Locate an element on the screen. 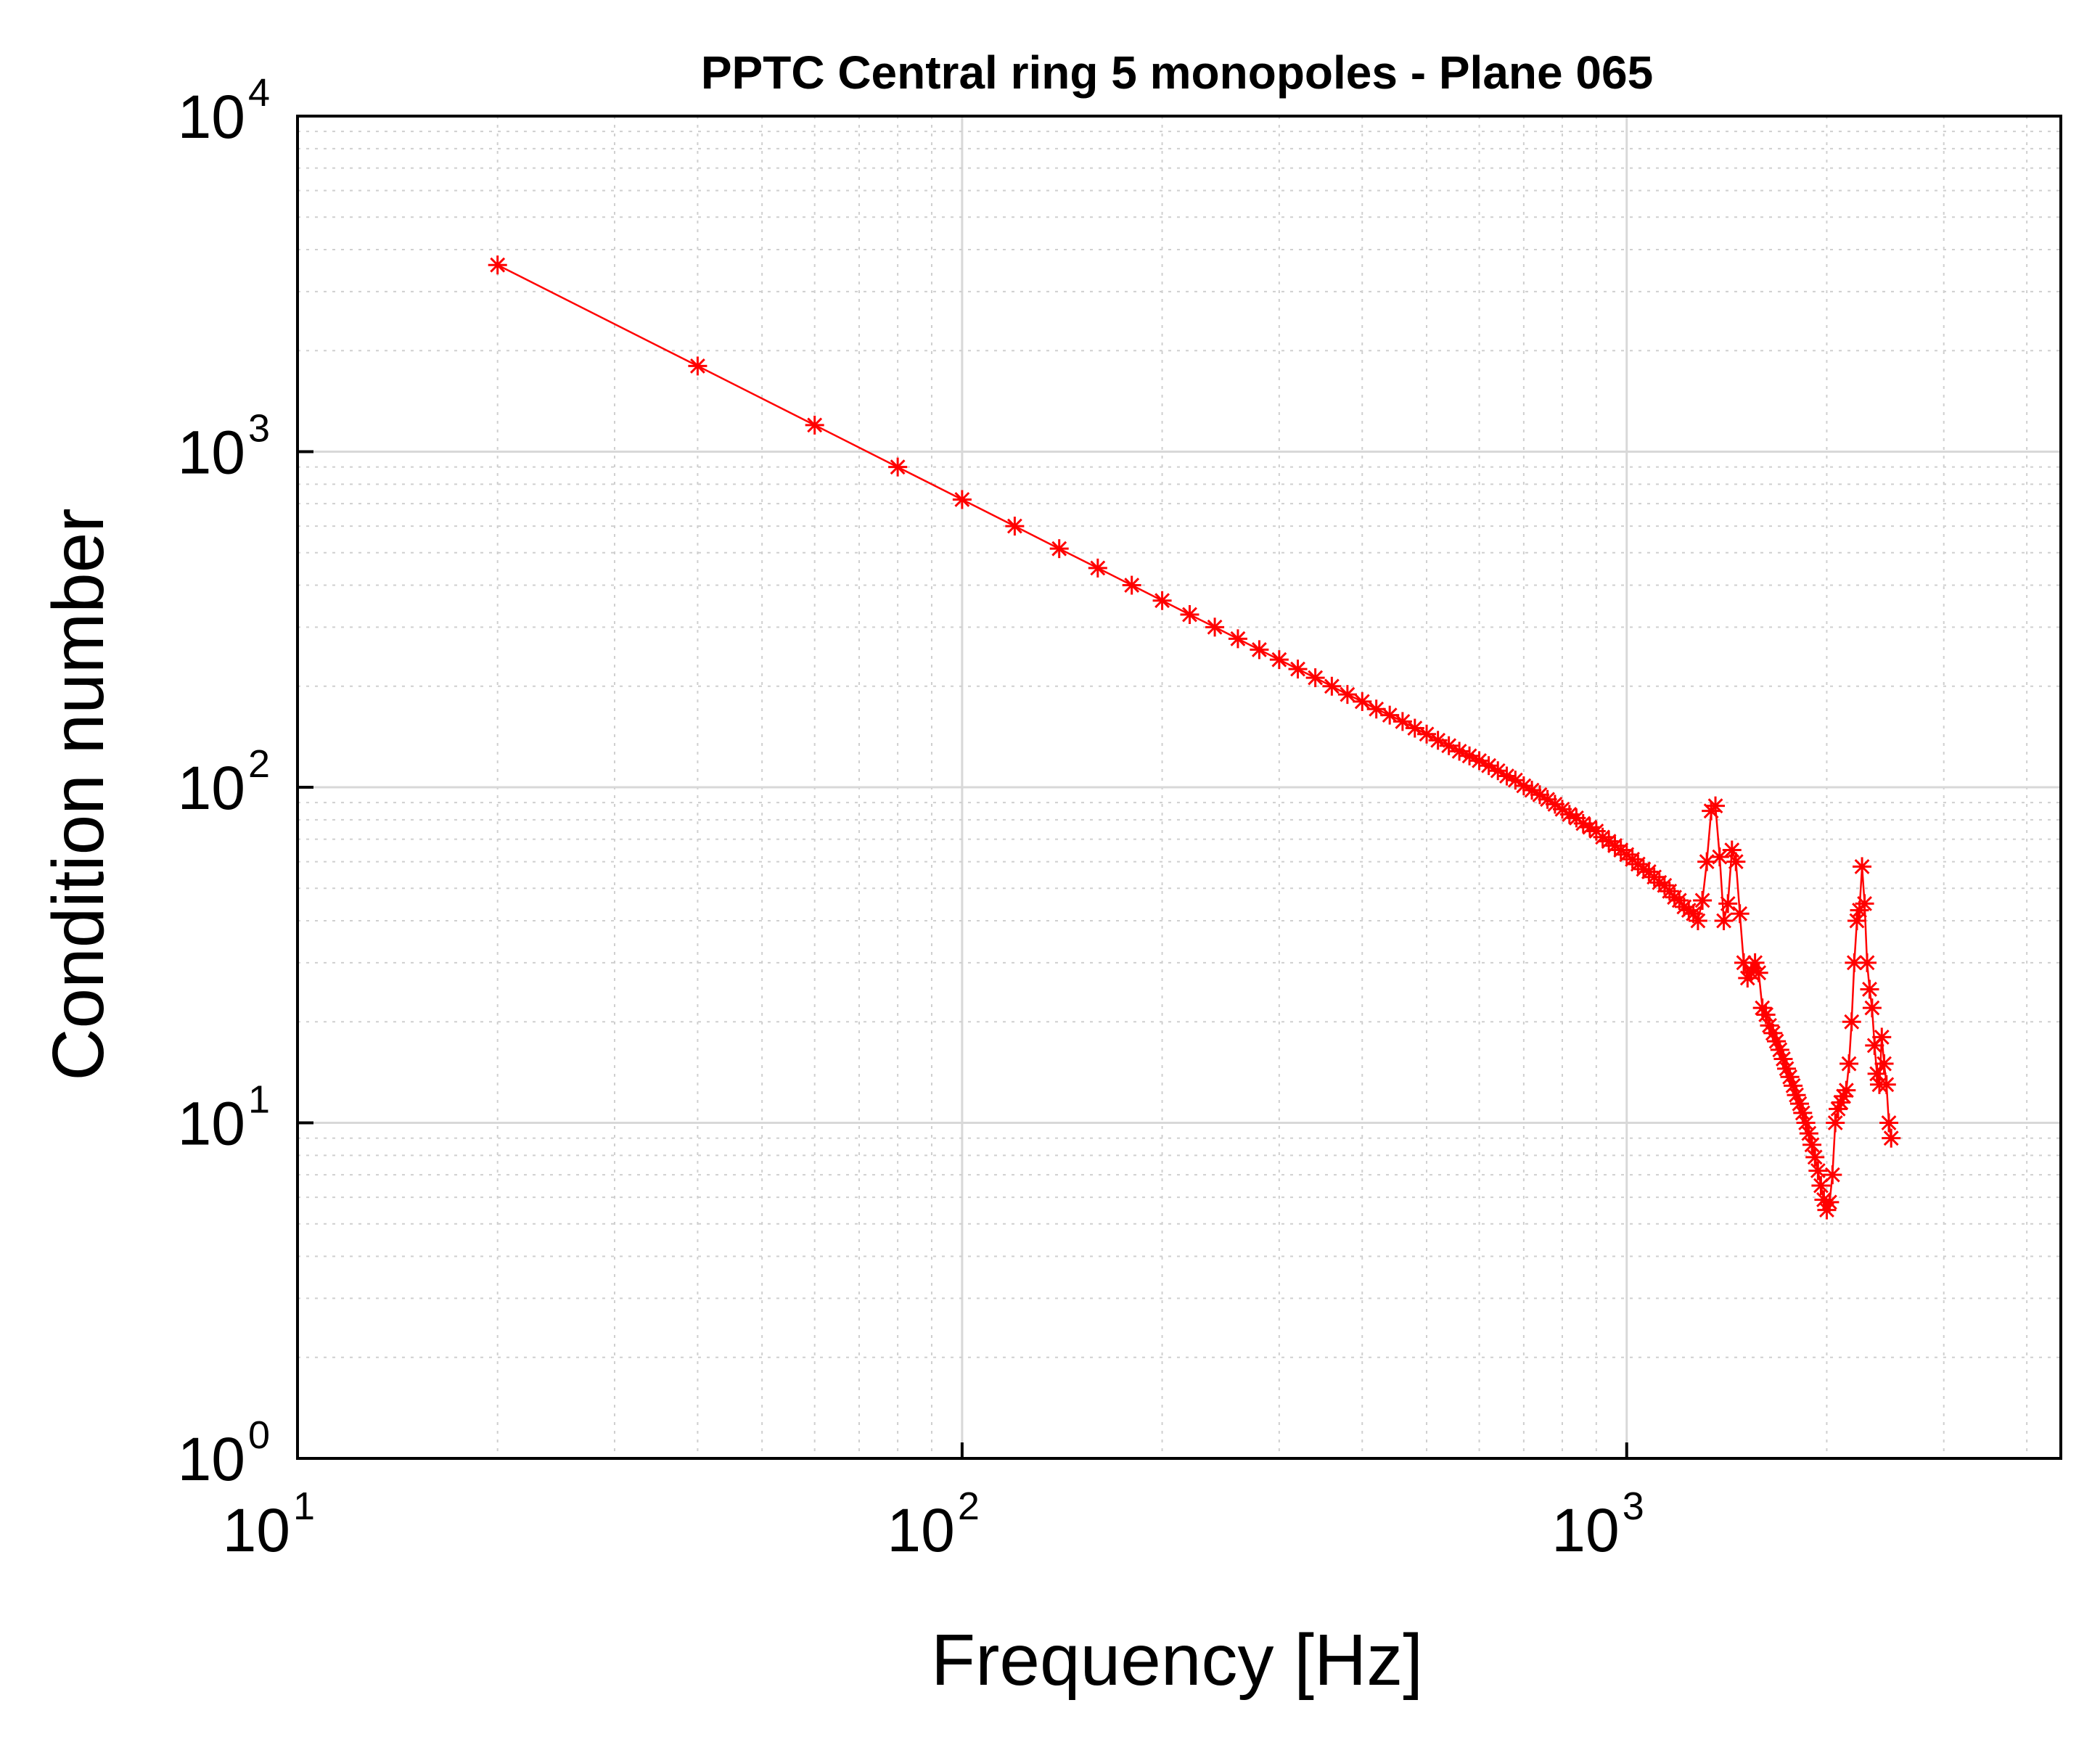 The image size is (2100, 1745). y-tick-exponent: 4 is located at coordinates (259, 93).